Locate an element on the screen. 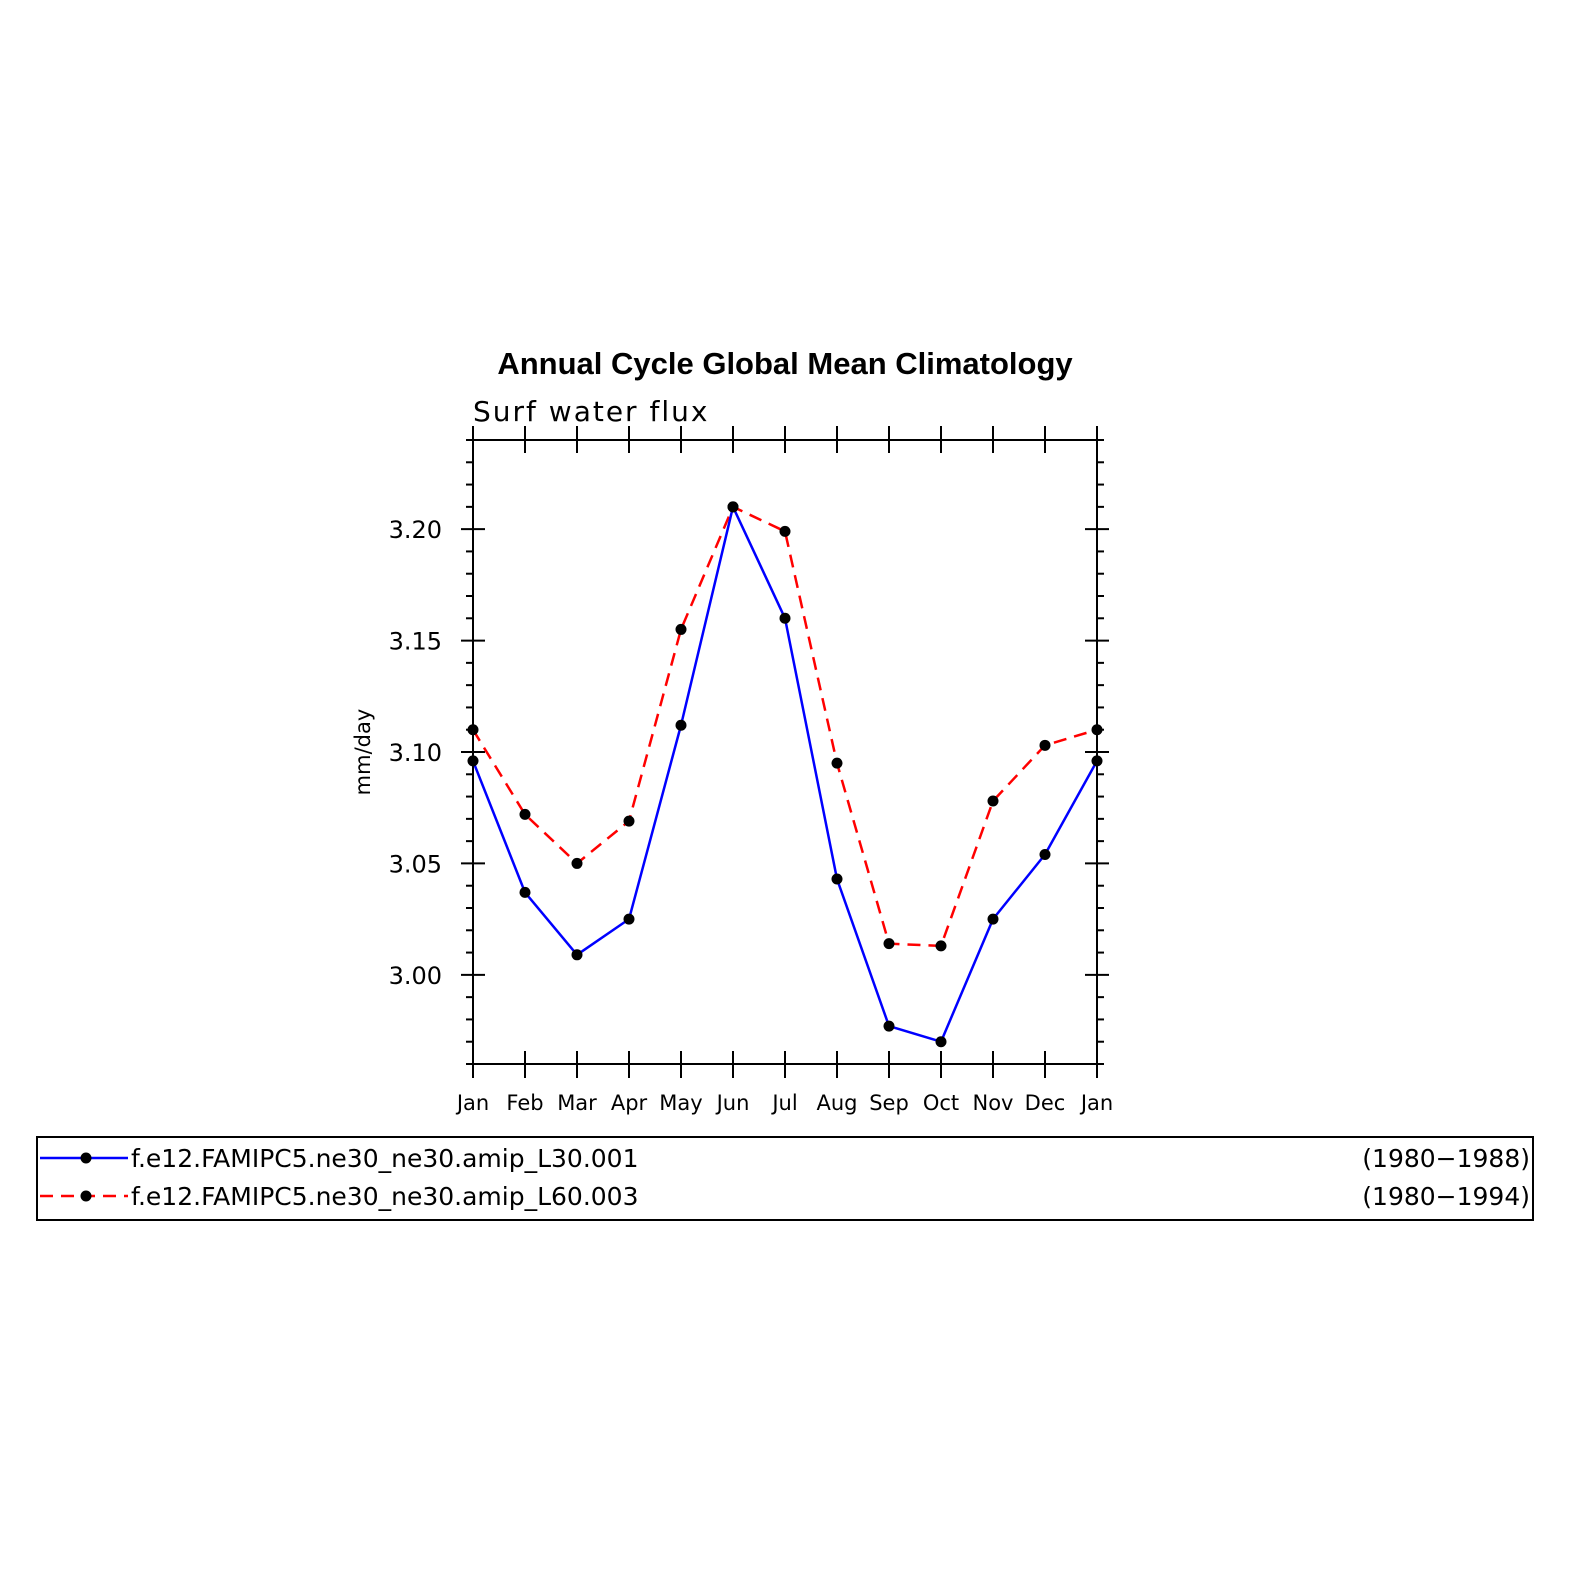 The height and width of the screenshot is (1575, 1575). chart-subtitle: Surf water flux is located at coordinates (591, 411).